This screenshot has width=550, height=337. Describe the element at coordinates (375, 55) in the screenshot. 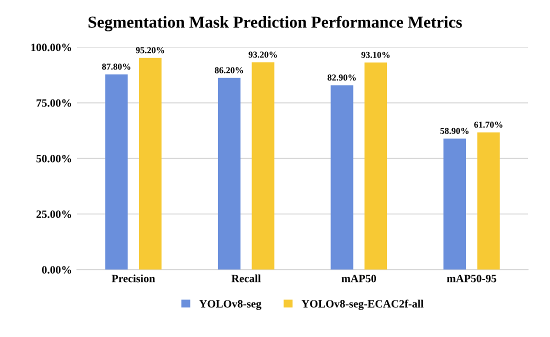

I see `data-label: 93.10%` at that location.